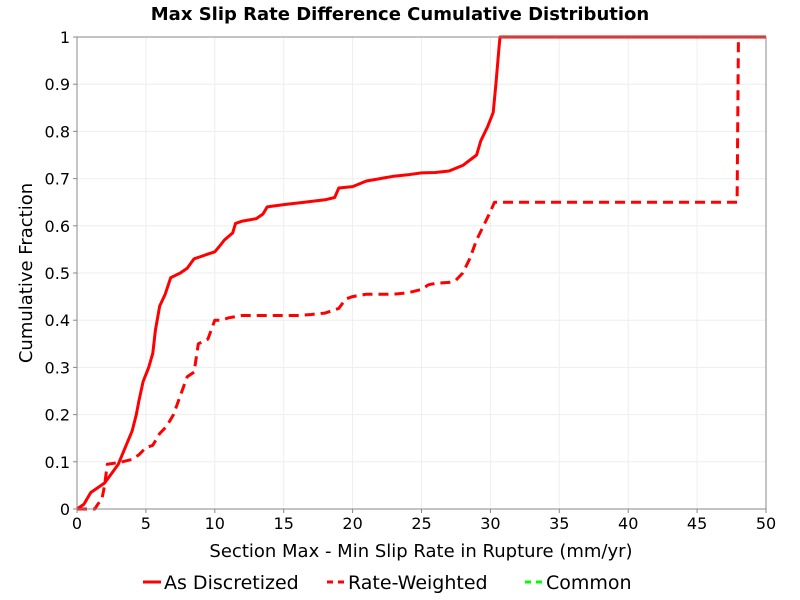 This screenshot has width=800, height=600. I want to click on y-tick-label: 0.6, so click(57, 226).